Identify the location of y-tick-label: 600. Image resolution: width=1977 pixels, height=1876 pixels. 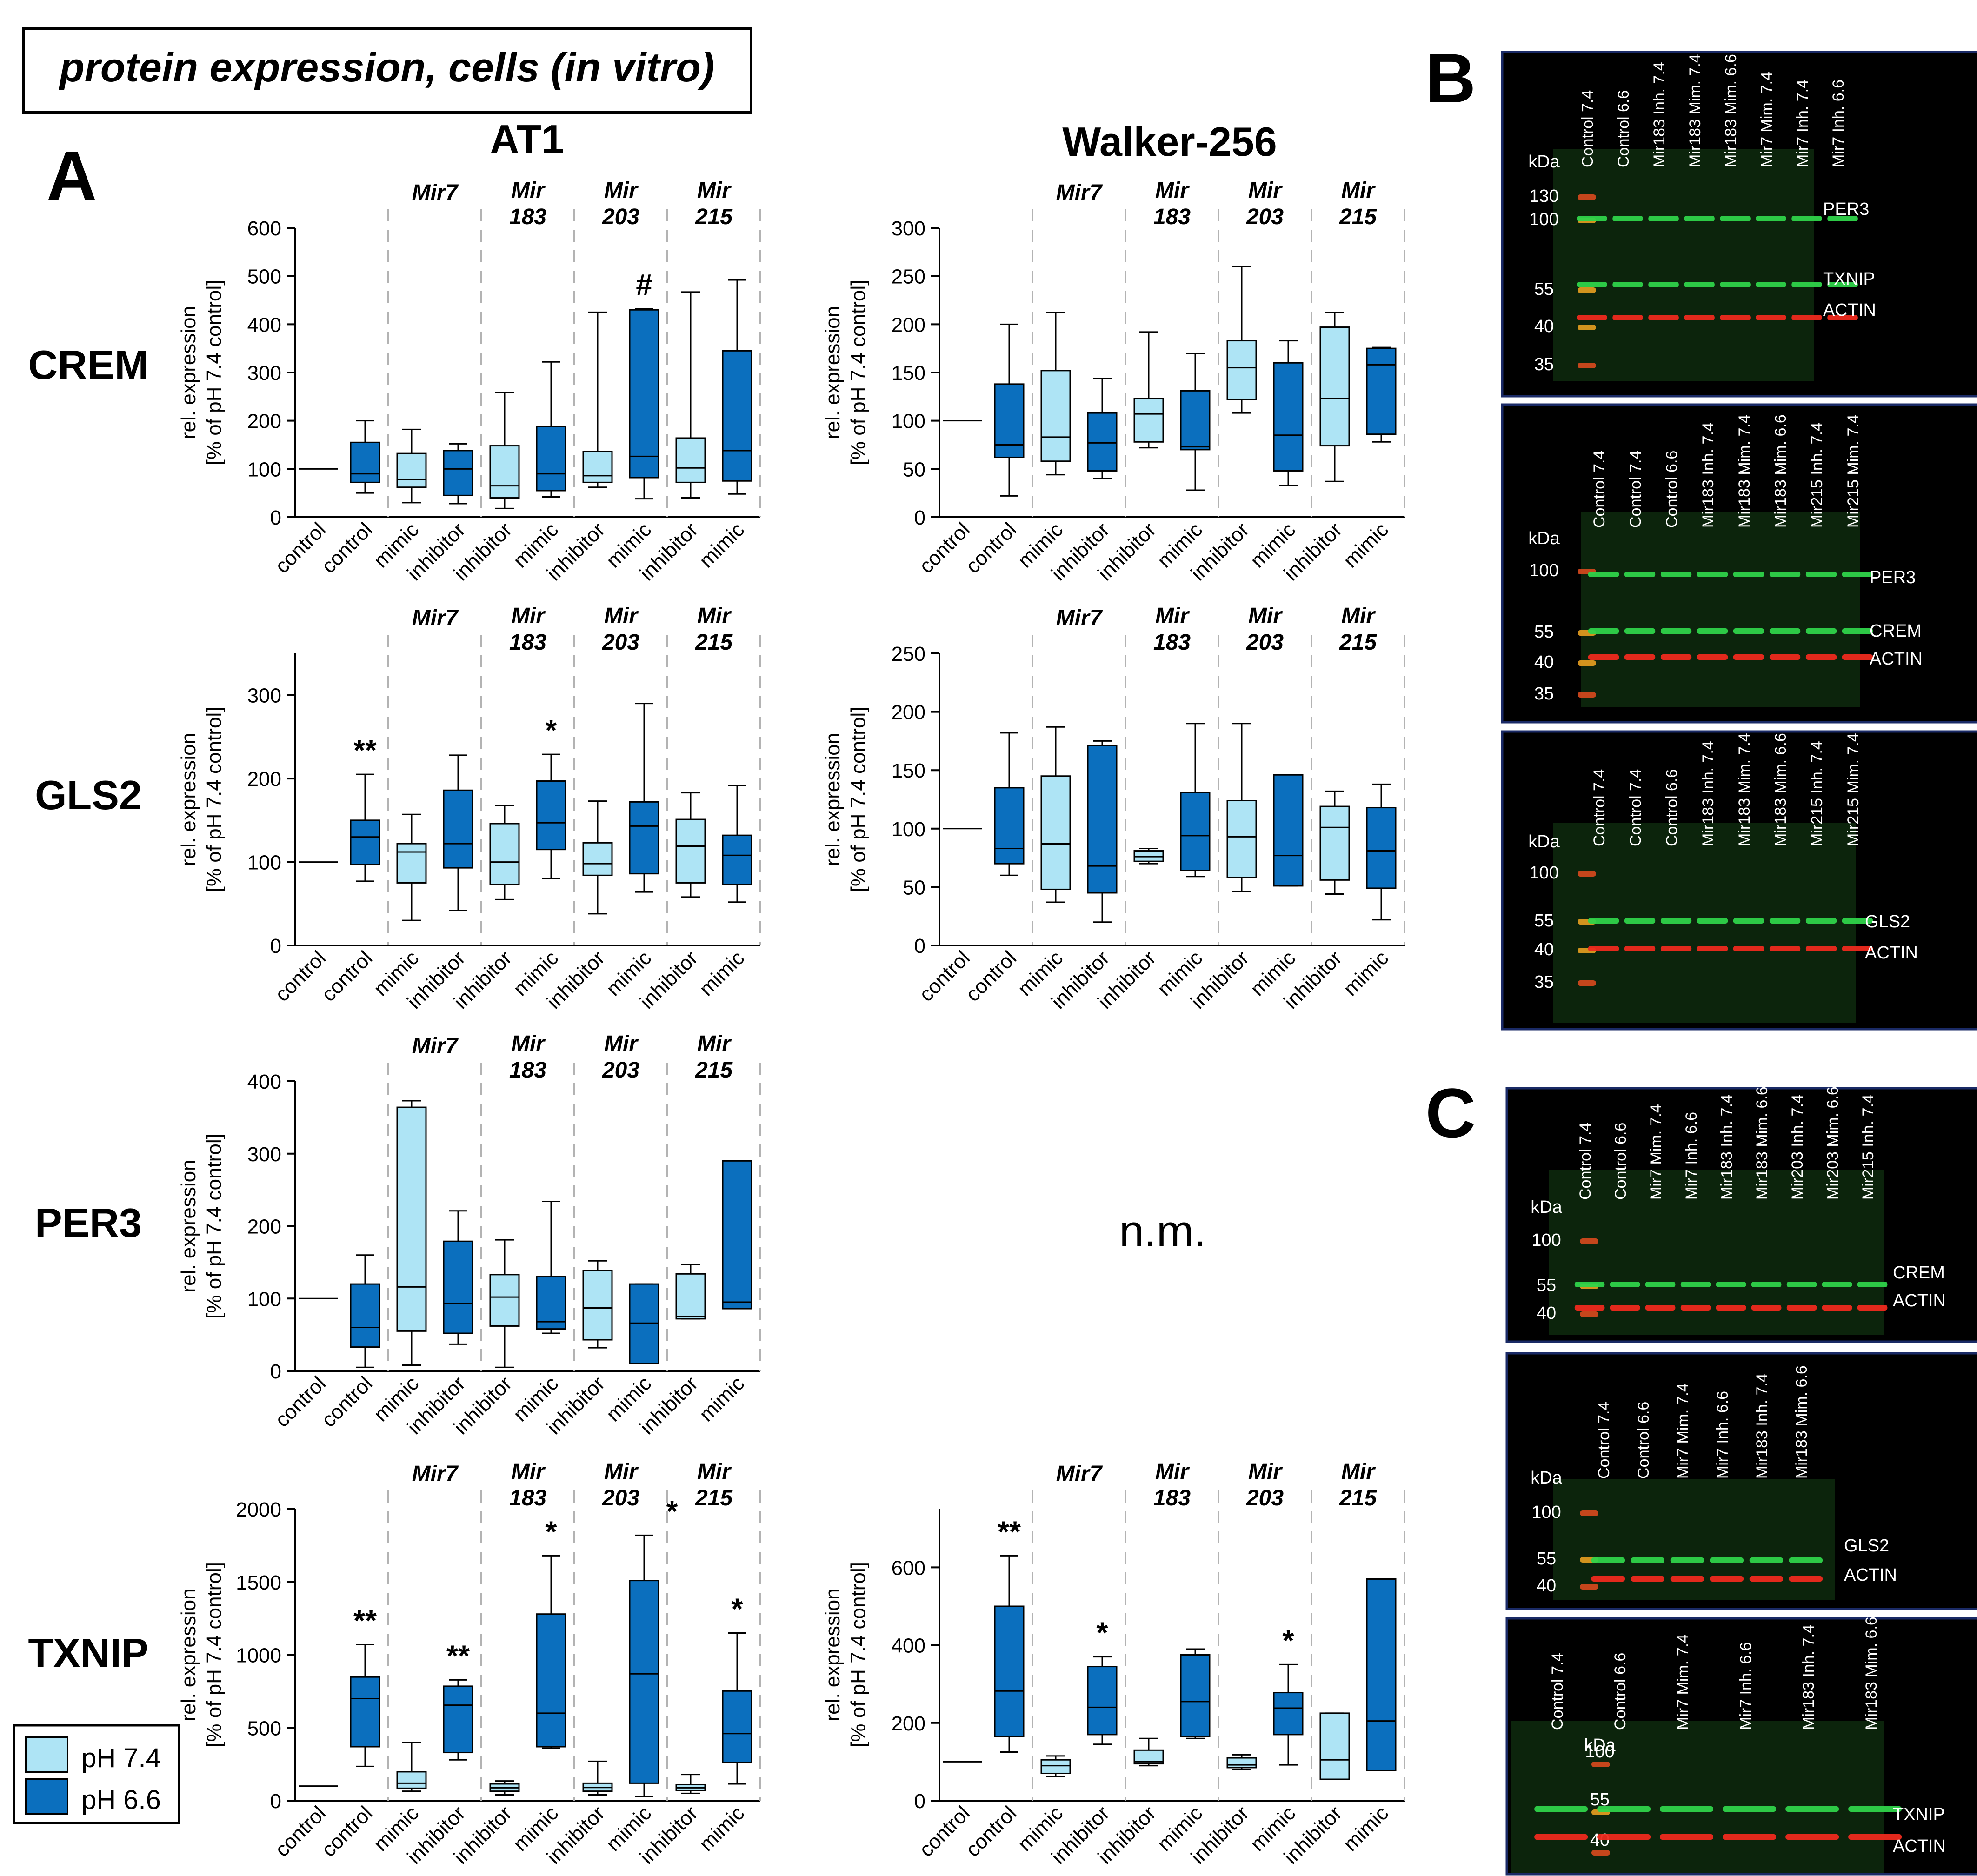
(908, 1568).